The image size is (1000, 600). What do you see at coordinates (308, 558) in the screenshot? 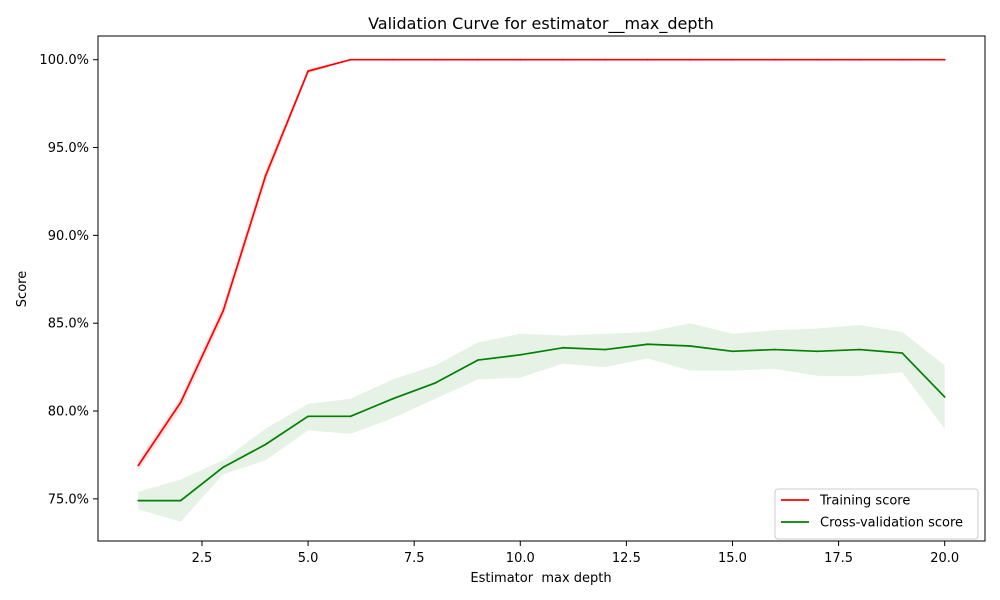
I see `x-tick-label: 5.0` at bounding box center [308, 558].